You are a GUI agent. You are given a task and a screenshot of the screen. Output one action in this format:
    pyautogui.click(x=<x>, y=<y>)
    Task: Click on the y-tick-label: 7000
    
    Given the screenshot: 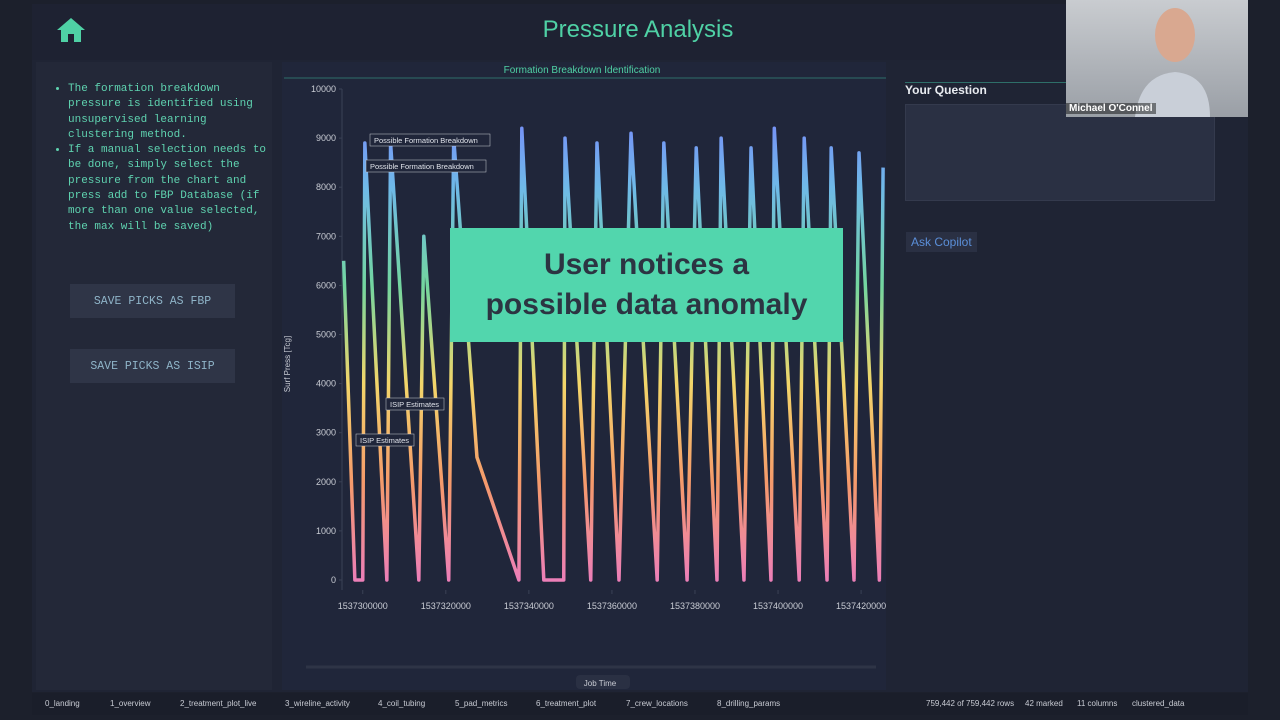 What is the action you would take?
    pyautogui.click(x=326, y=236)
    